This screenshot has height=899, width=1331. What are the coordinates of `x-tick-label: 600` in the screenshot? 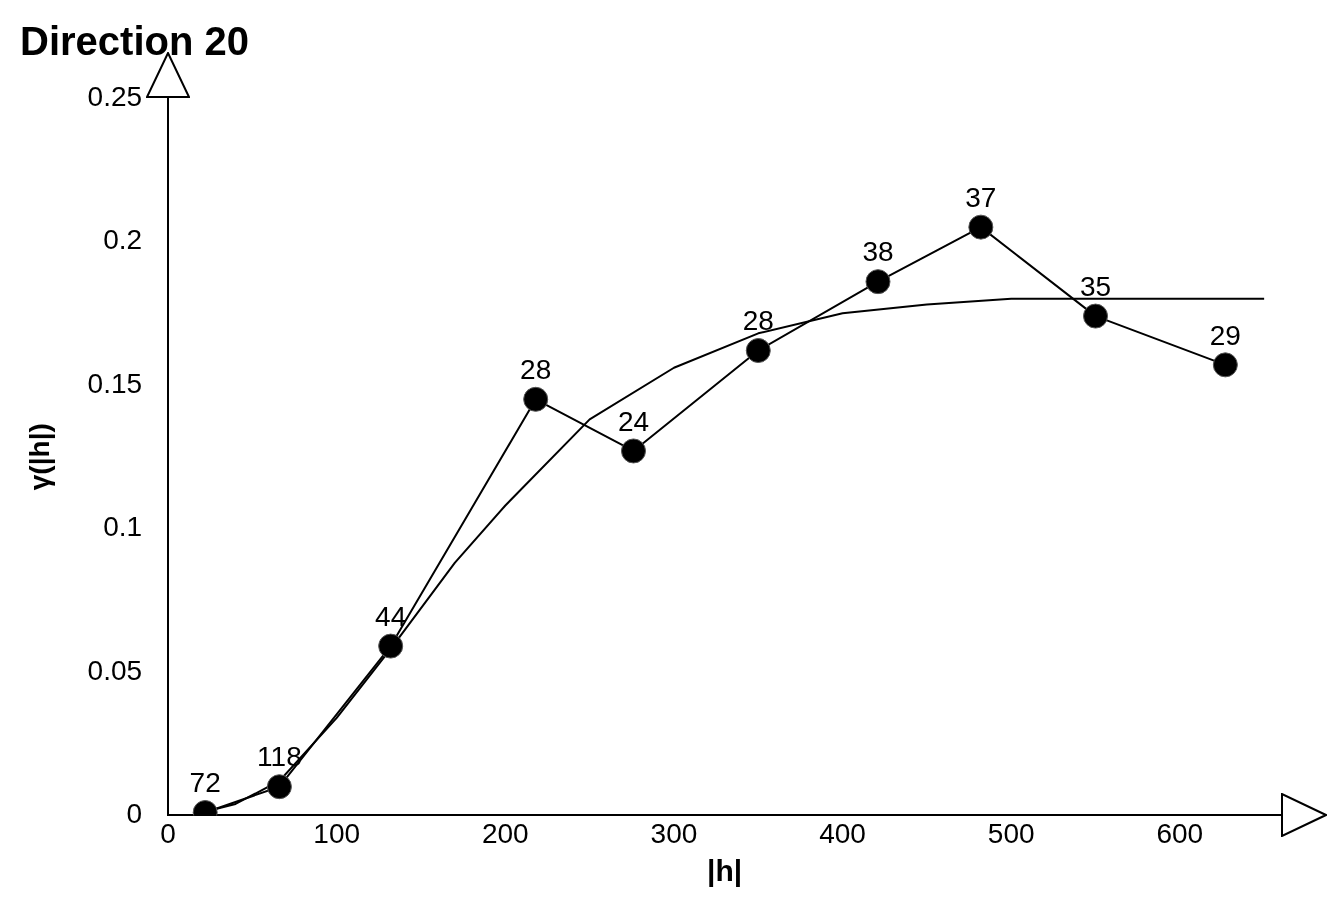 It's located at (1180, 833).